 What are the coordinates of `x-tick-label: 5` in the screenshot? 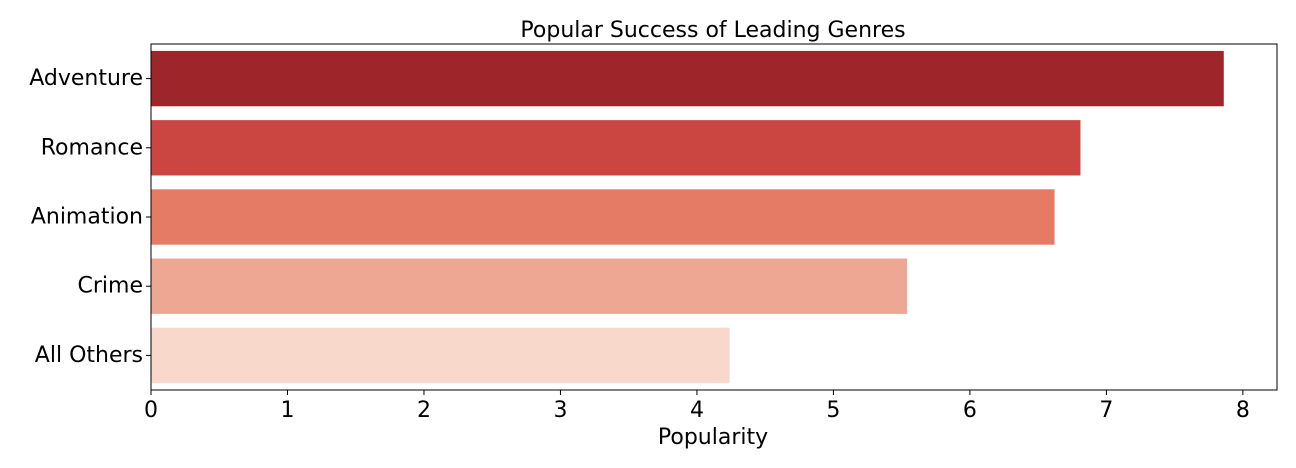 It's located at (833, 410).